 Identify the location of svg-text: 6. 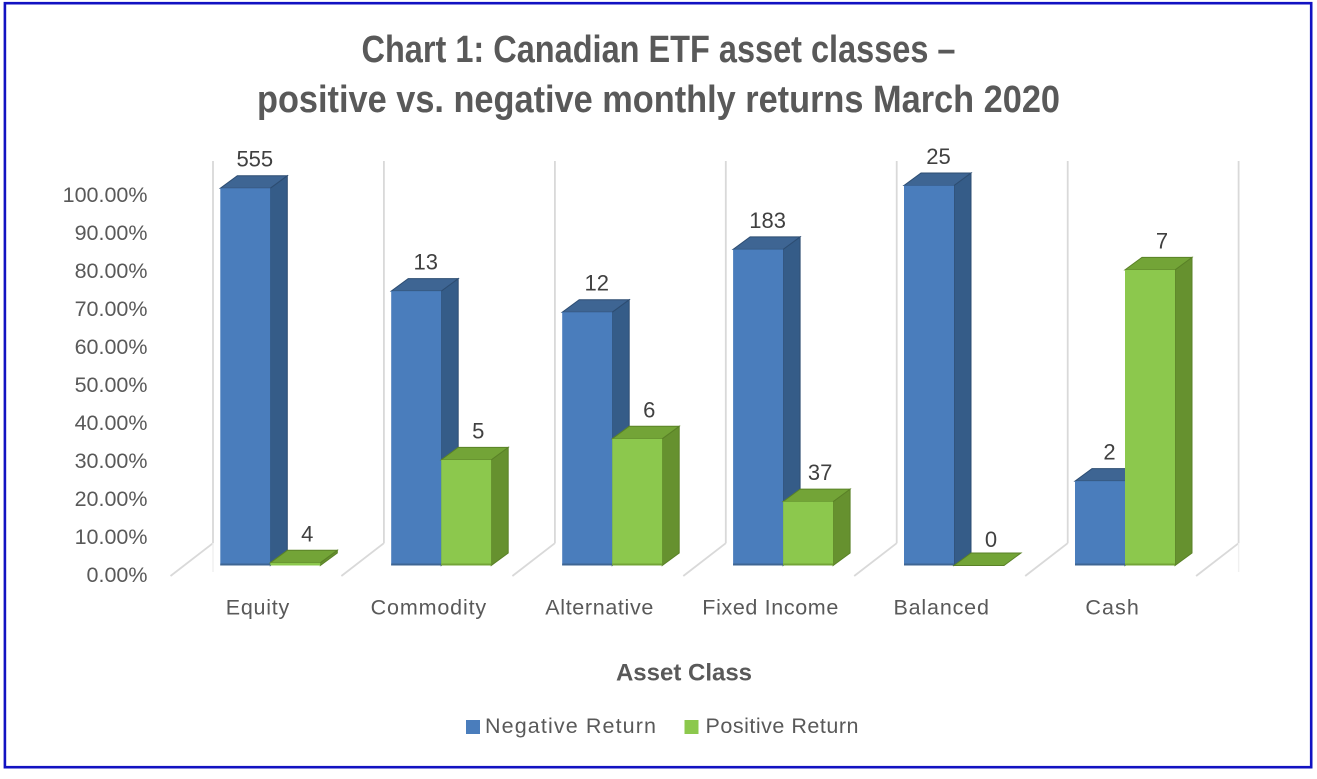
(649, 409).